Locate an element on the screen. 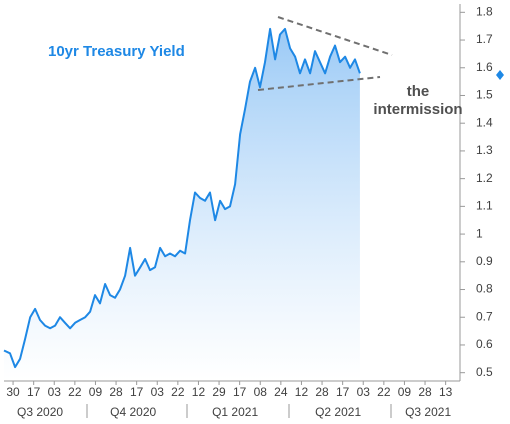 The image size is (510, 424). y-tick-label: 0.5 is located at coordinates (484, 372).